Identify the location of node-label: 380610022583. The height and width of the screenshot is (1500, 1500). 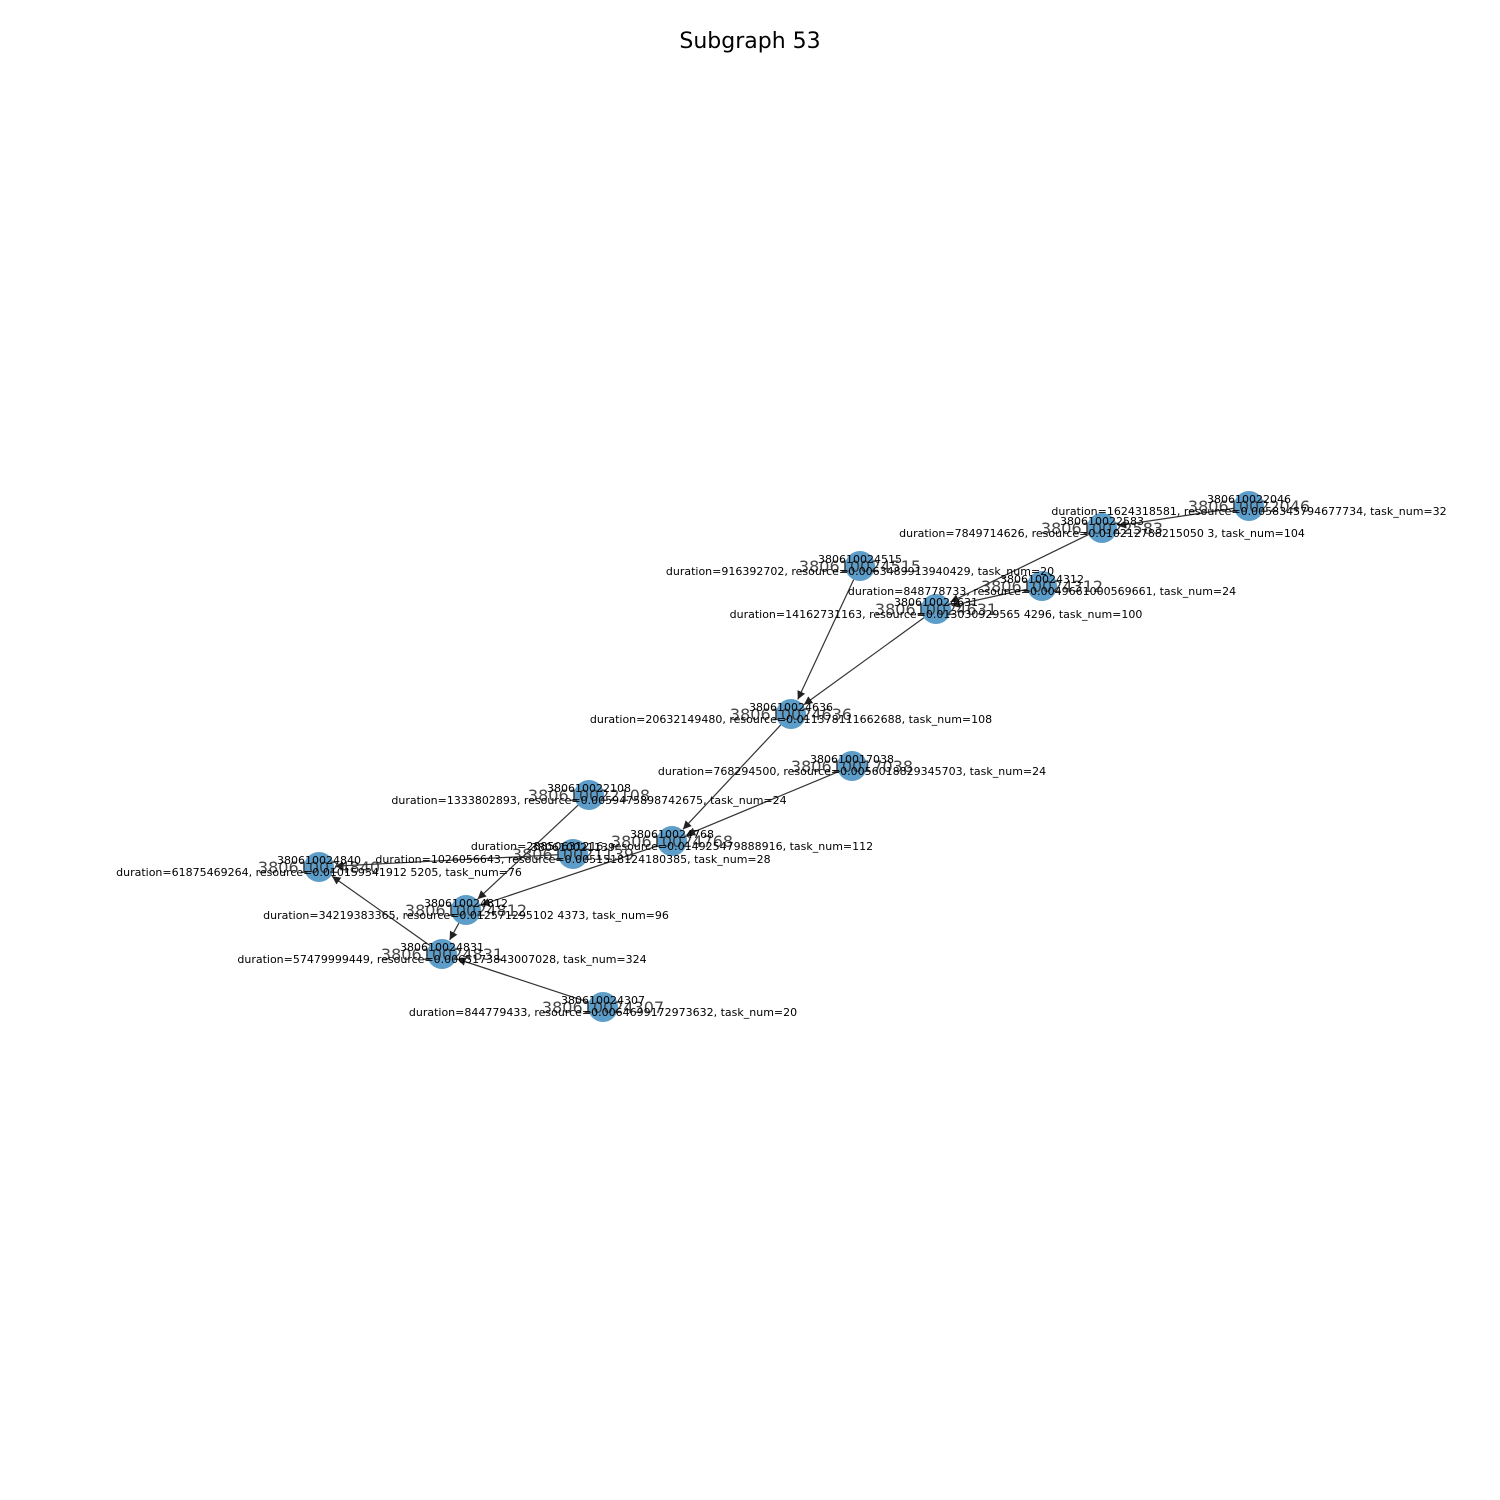
(1102, 528).